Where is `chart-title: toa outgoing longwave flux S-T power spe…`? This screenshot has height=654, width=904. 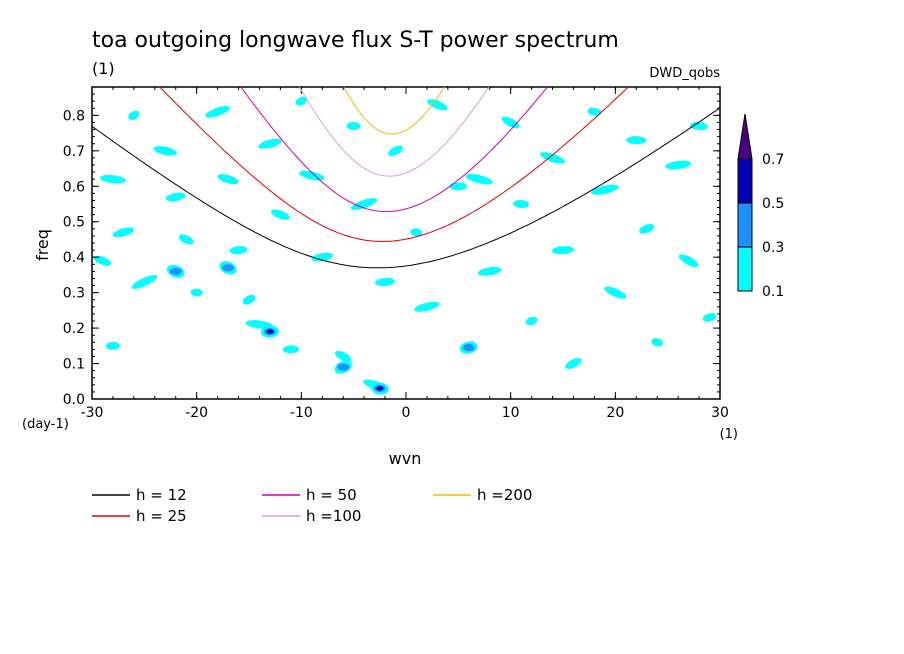 chart-title: toa outgoing longwave flux S-T power spe… is located at coordinates (355, 40).